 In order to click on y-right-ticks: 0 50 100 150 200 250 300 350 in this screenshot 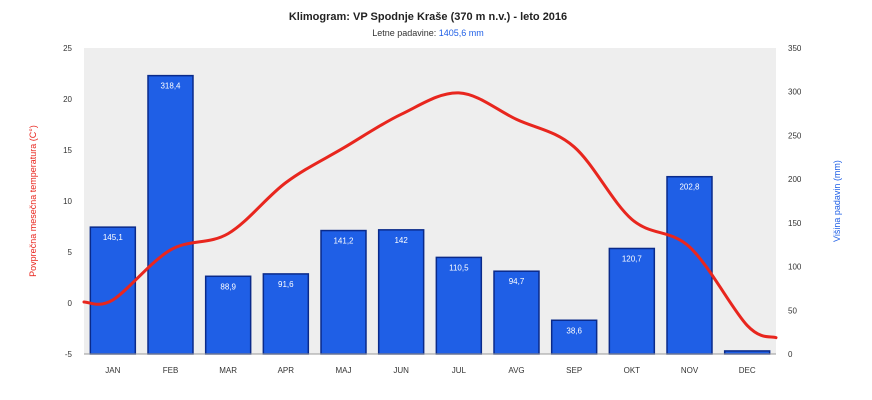, I will do `click(795, 201)`.